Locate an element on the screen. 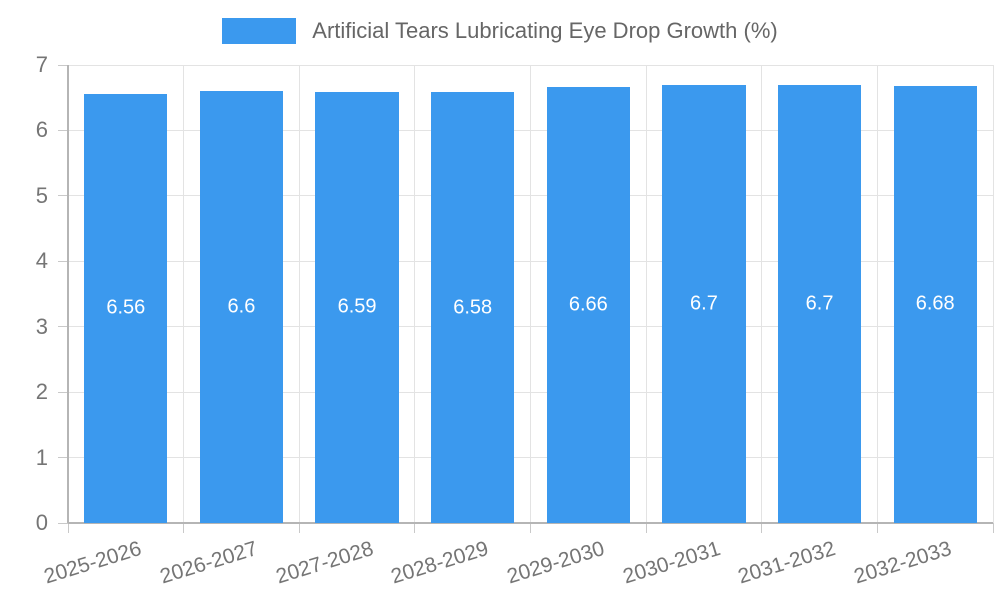 The height and width of the screenshot is (600, 1000). bar-value-label: 6.6 is located at coordinates (241, 306).